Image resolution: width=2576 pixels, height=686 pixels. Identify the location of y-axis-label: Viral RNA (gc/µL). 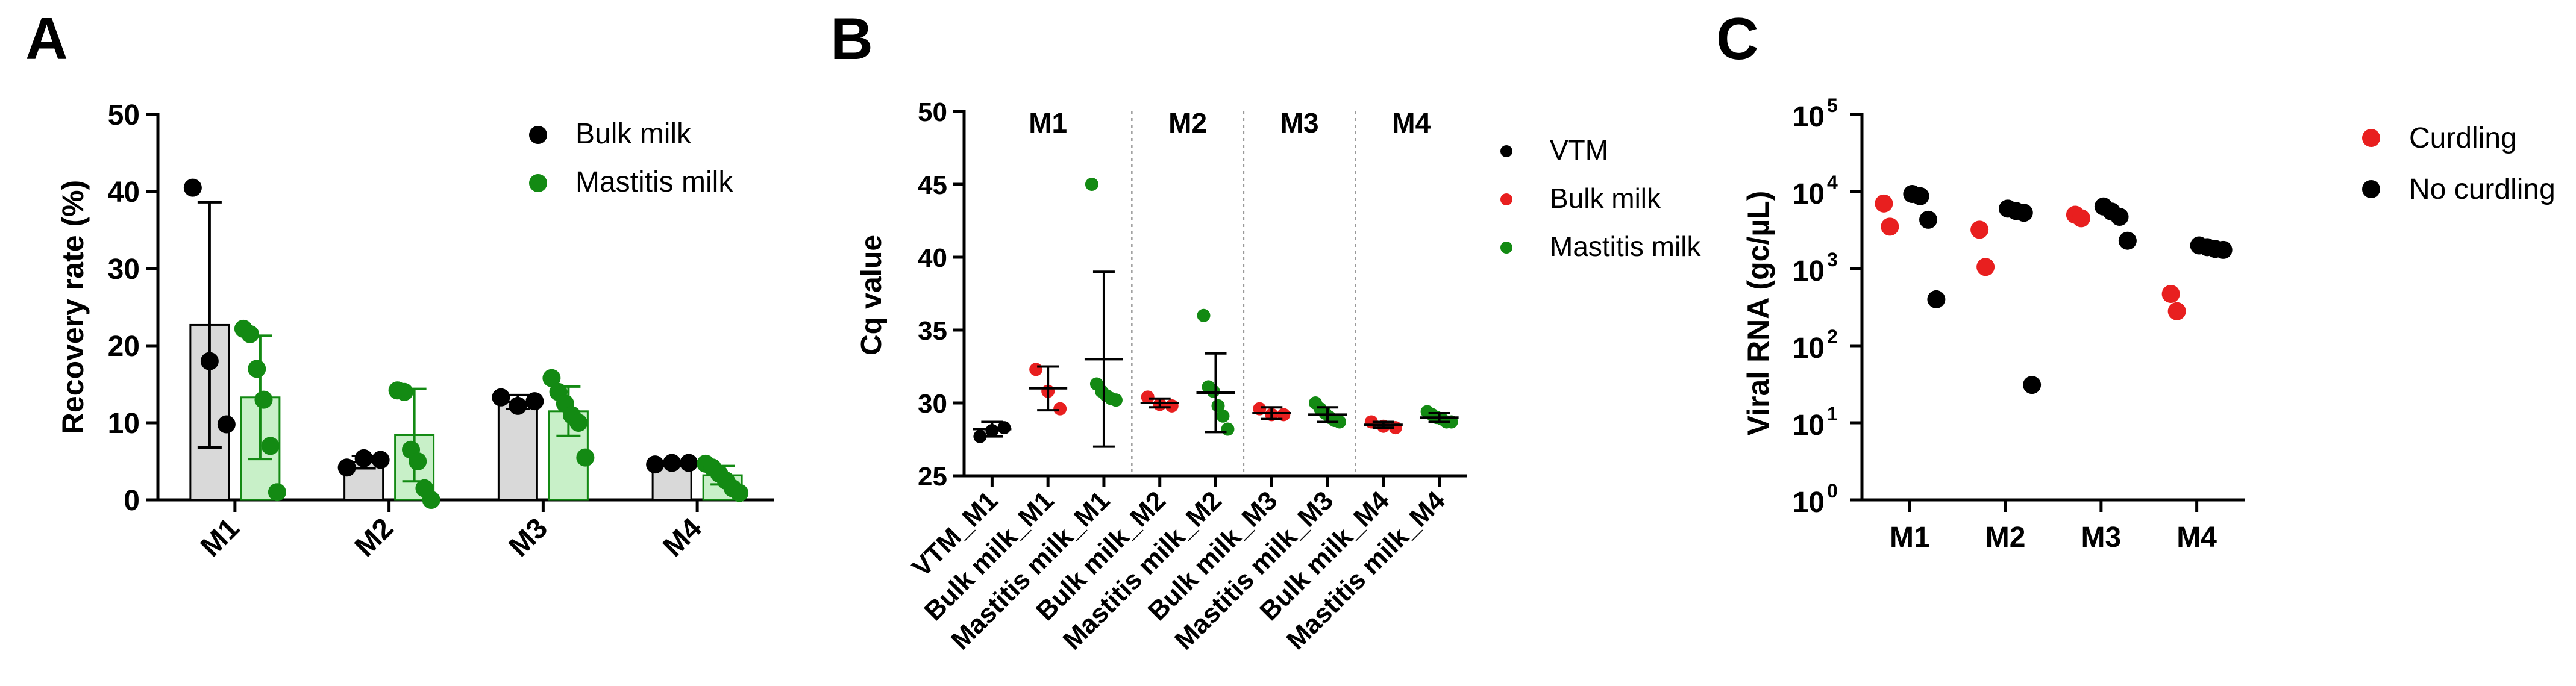
(1758, 314).